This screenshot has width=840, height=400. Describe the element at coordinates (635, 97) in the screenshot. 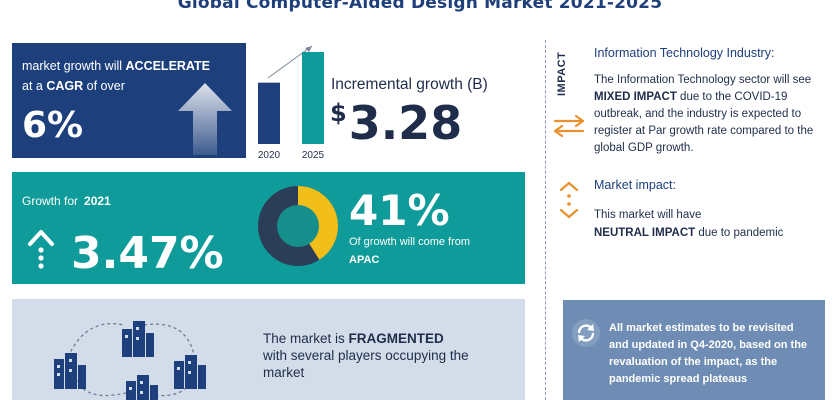

I see `industry-impact-level: MIXED IMPACT` at that location.